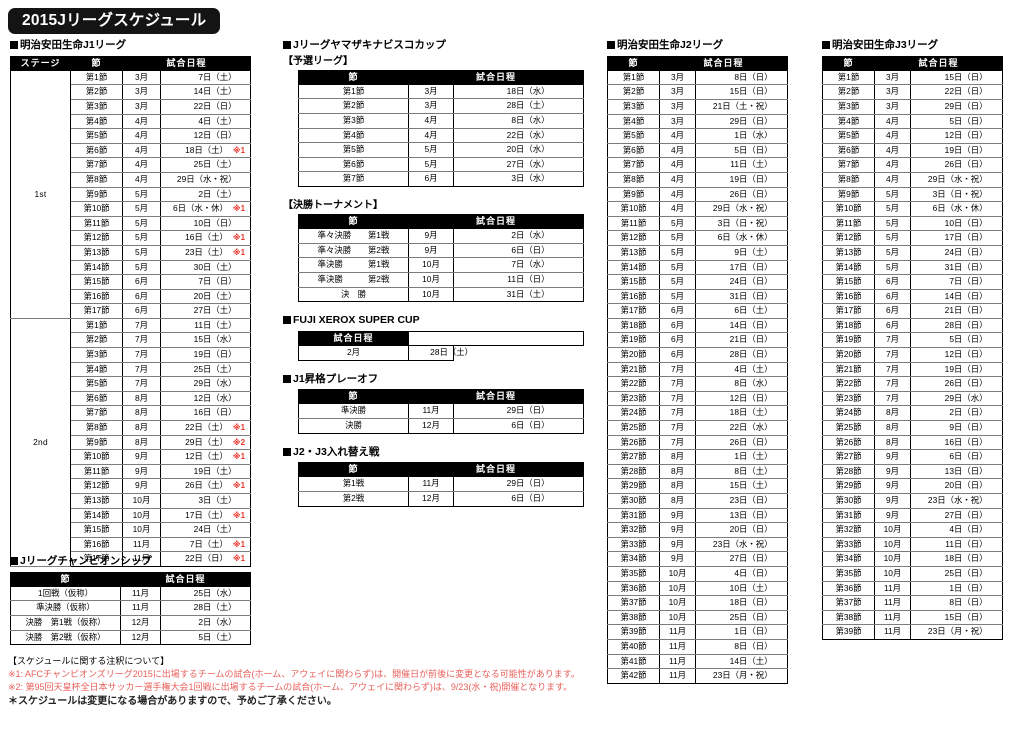 The image size is (1023, 732). What do you see at coordinates (913, 501) in the screenshot?
I see `table-row: 第30節 9月 23日（水・祝）` at bounding box center [913, 501].